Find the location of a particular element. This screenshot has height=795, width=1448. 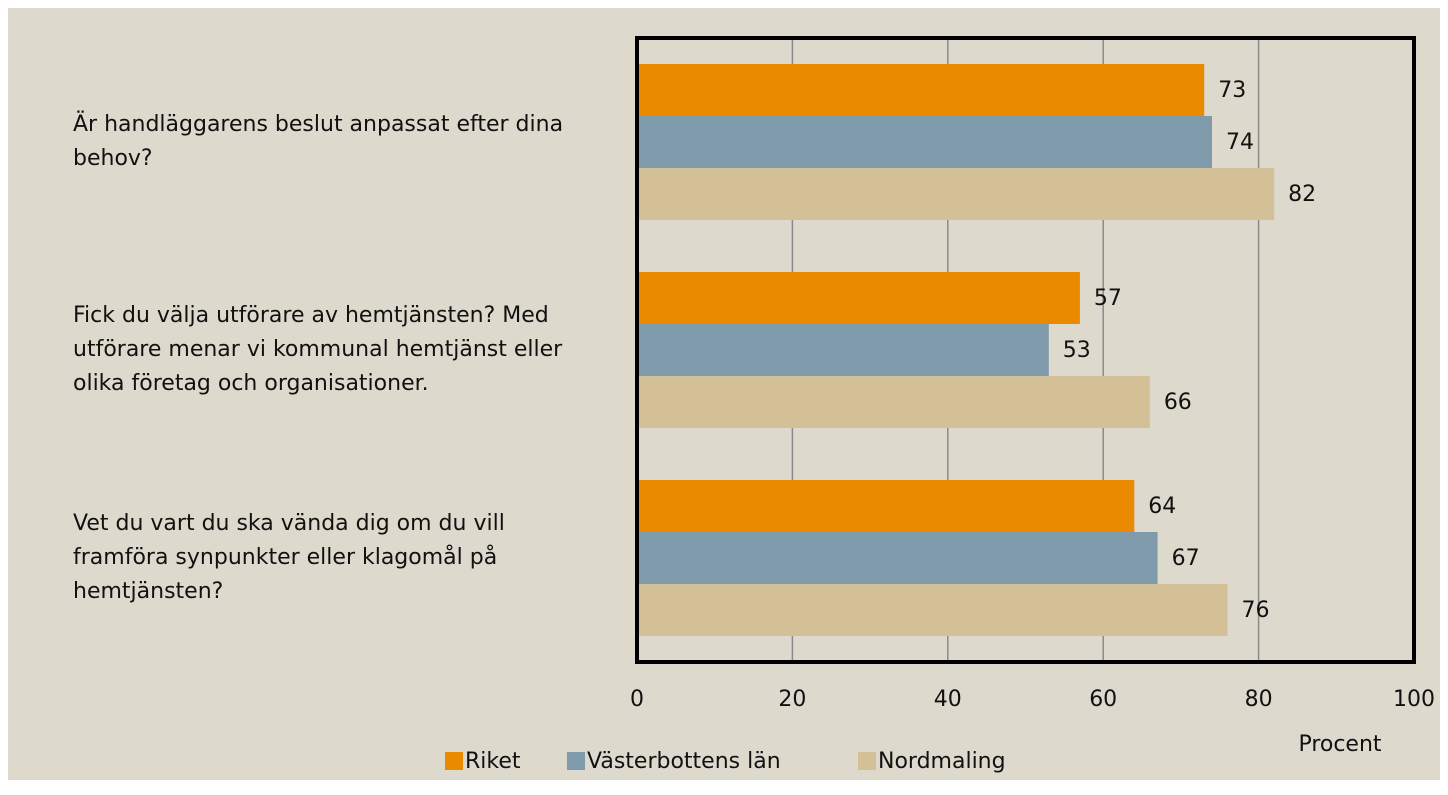

x-tick-label: 60 is located at coordinates (1103, 699).